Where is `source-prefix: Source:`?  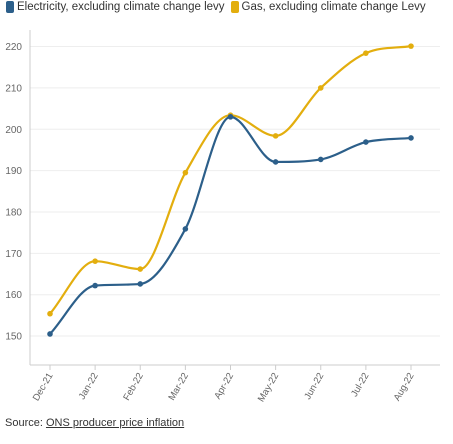
source-prefix: Source: is located at coordinates (25, 423).